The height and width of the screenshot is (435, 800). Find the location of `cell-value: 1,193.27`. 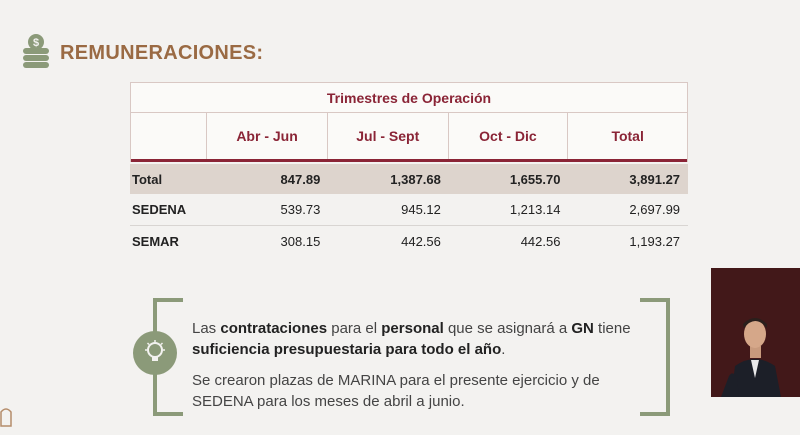

cell-value: 1,193.27 is located at coordinates (655, 241).